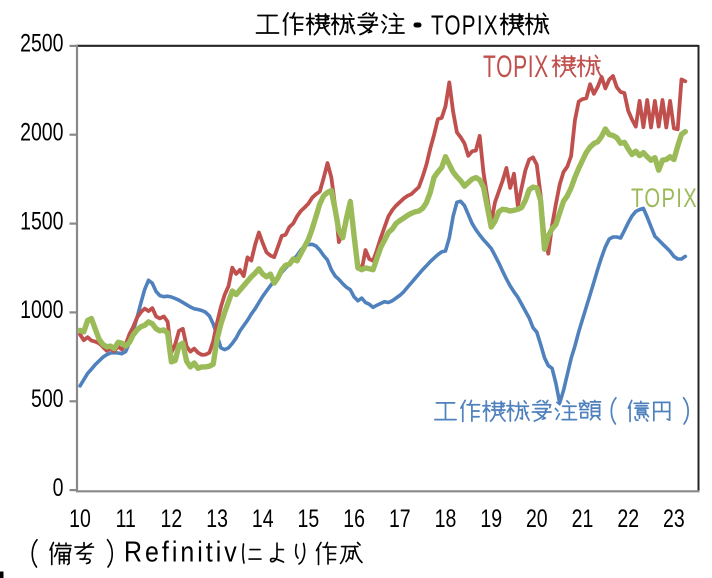  I want to click on svg-text: 23, so click(674, 519).